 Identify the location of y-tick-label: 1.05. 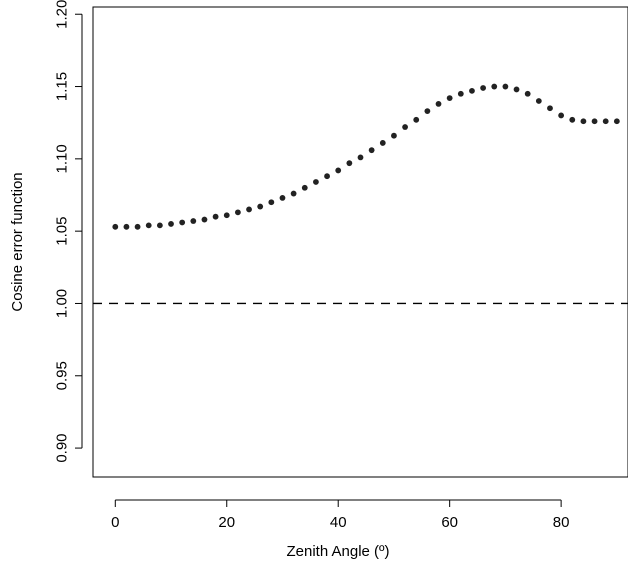
(62, 231).